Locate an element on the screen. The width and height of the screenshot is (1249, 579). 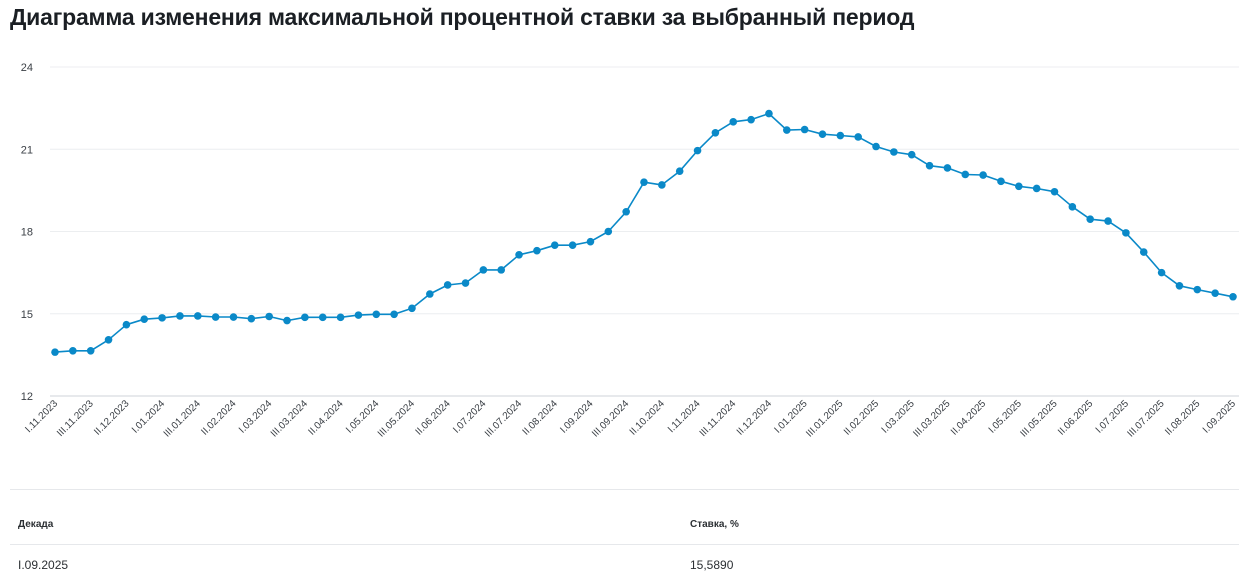
x-tick-label: II.04.2024 is located at coordinates (326, 418).